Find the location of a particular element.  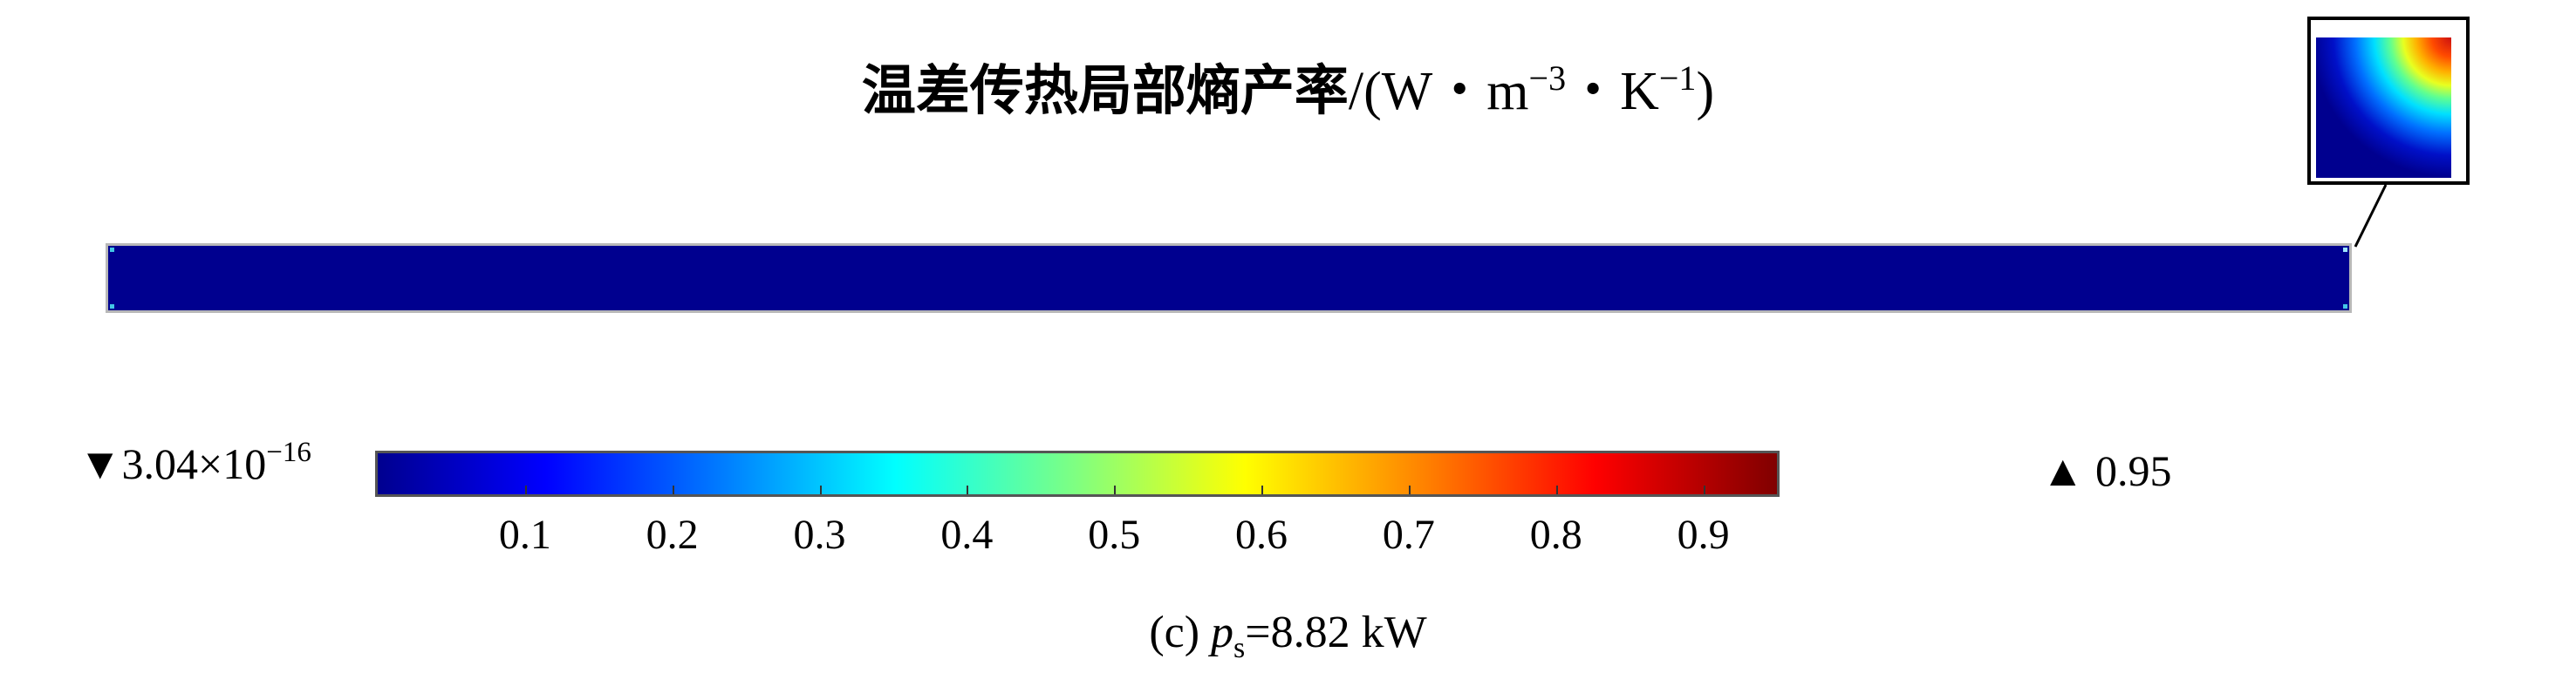

colorbar-tick-label: 0.9 is located at coordinates (1703, 535).